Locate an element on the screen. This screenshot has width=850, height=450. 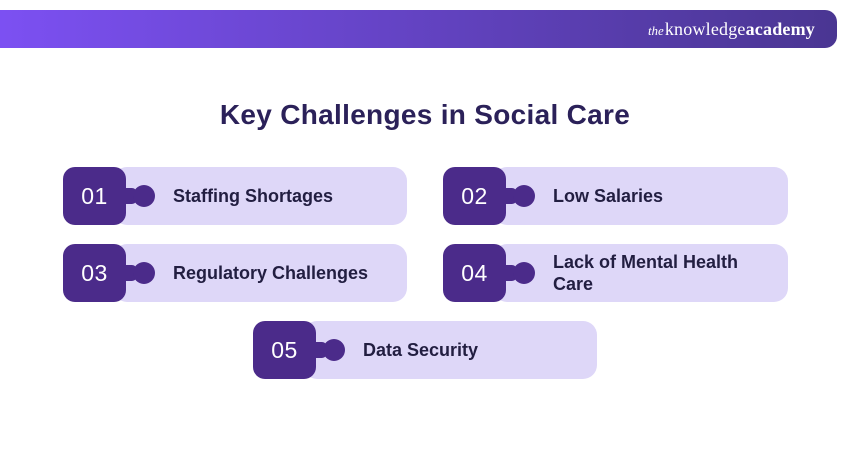
page-title: Key Challenges in Social Care is located at coordinates (425, 114).